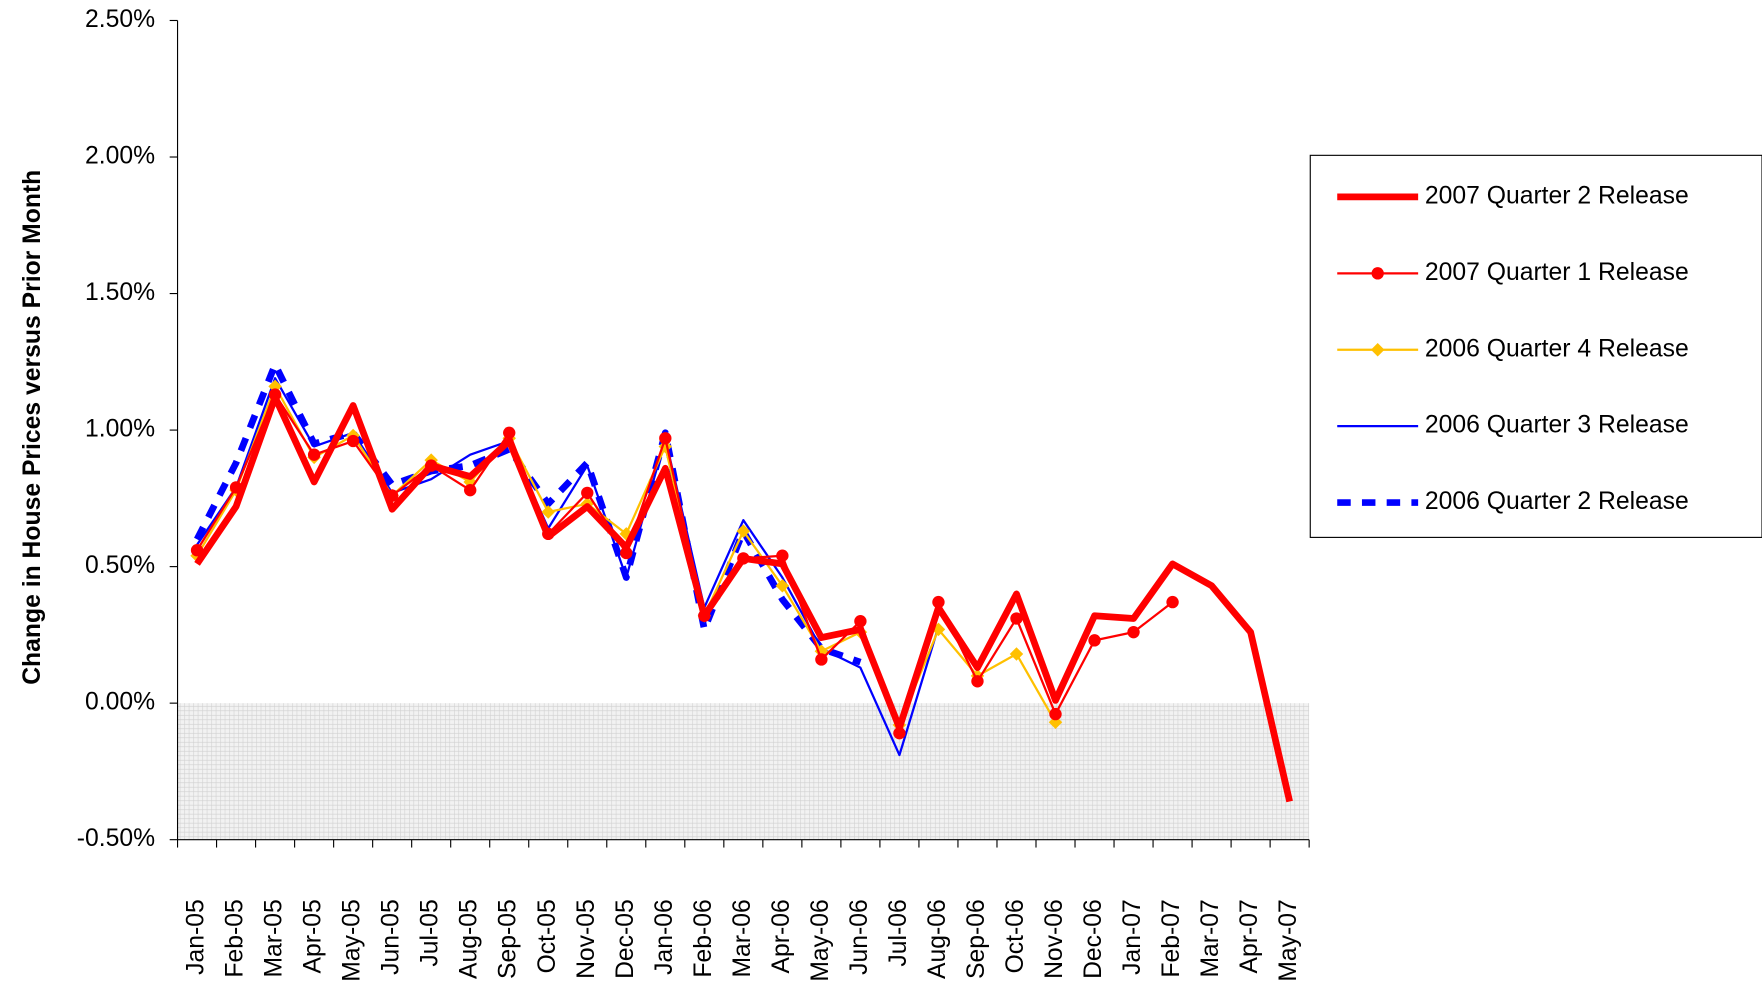  Describe the element at coordinates (898, 932) in the screenshot. I see `x-tick-label: Jul-06` at that location.